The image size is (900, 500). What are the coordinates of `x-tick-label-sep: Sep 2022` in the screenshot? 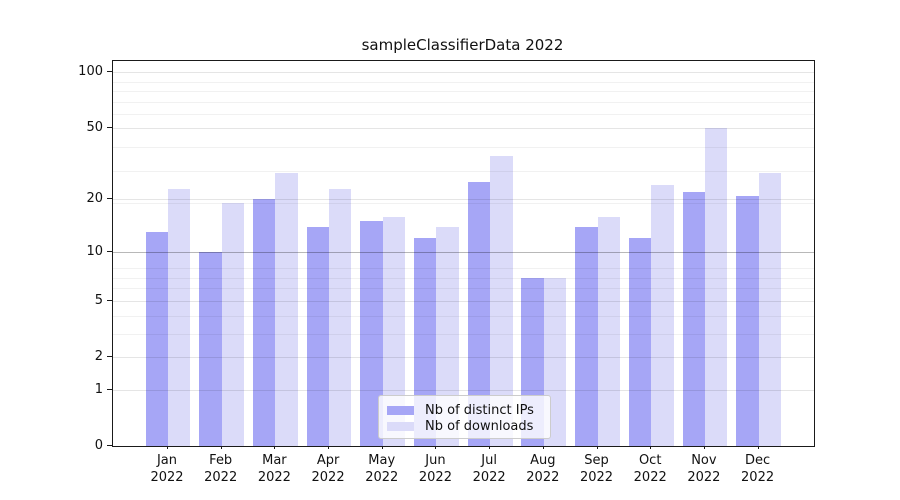 It's located at (596, 469).